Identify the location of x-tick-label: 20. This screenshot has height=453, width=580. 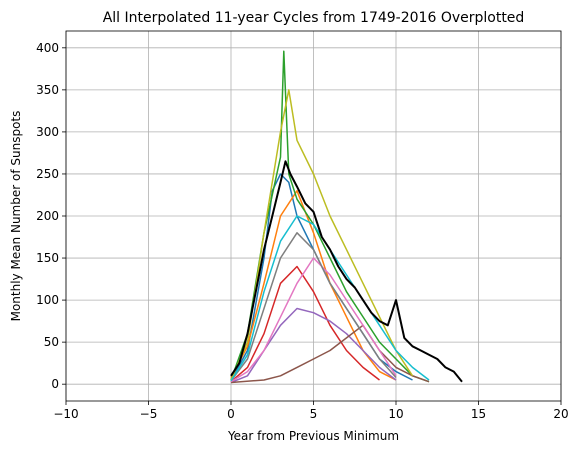
(560, 414).